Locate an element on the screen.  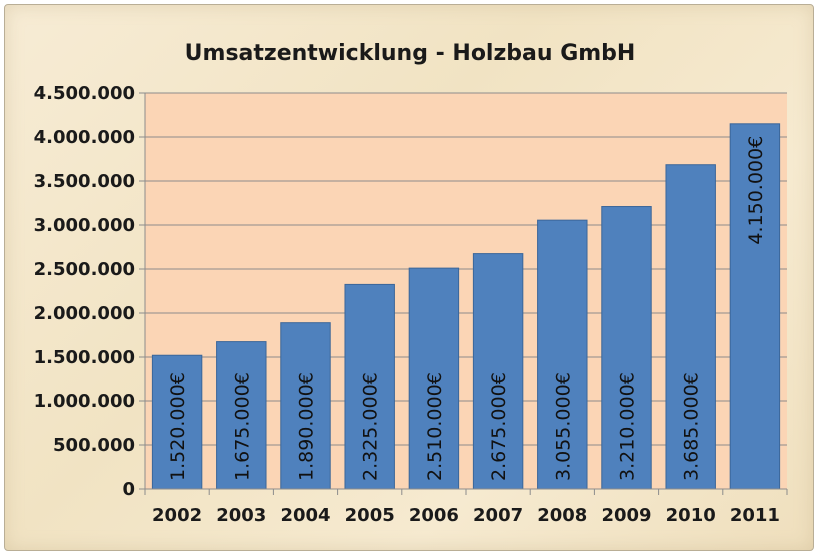
data-label: 1.520.000€ is located at coordinates (178, 426).